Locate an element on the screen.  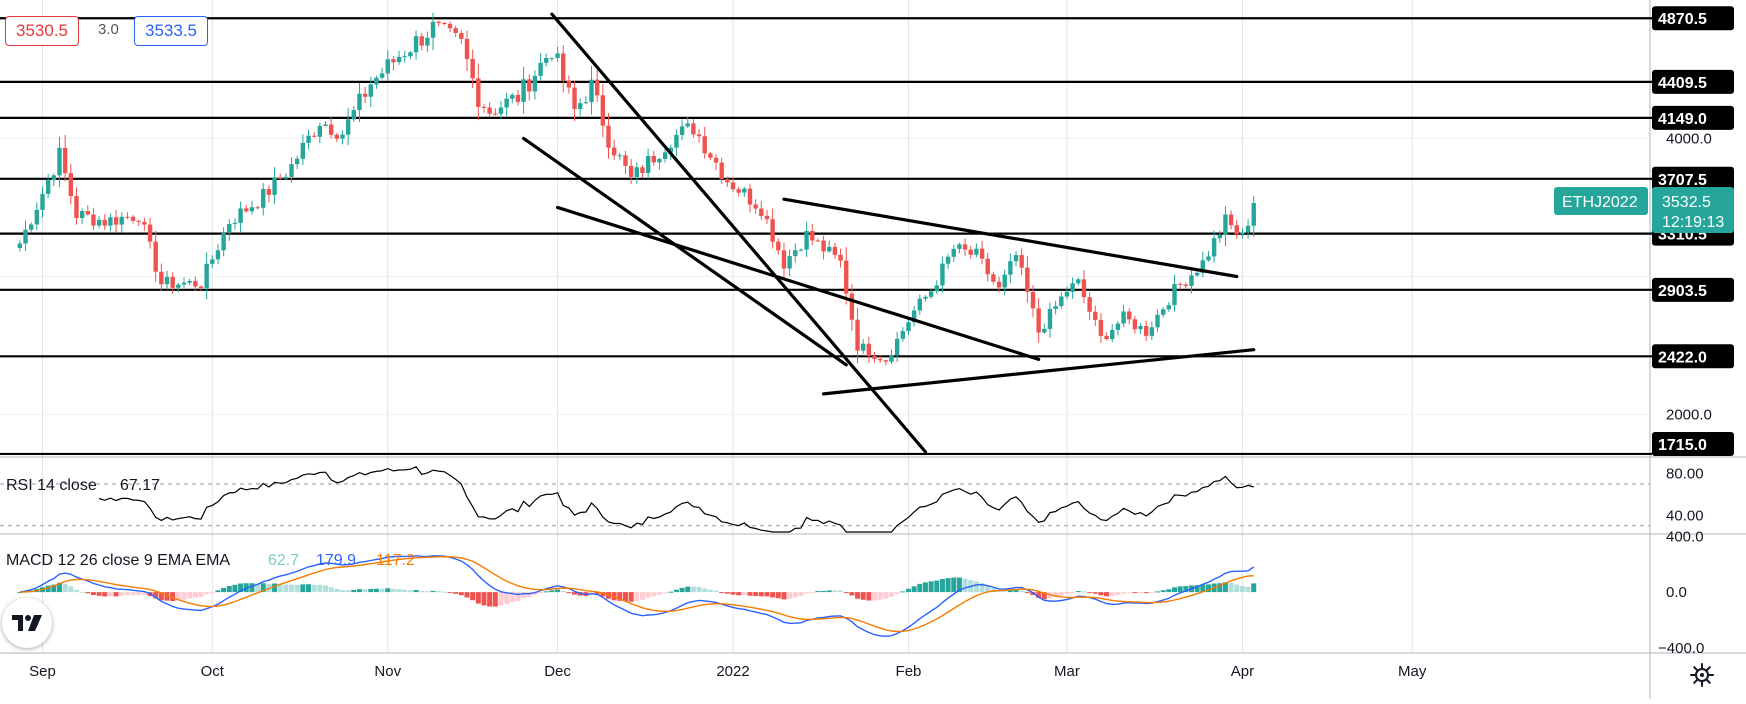
macd-legend-histogram-value: 62.7 is located at coordinates (283, 560).